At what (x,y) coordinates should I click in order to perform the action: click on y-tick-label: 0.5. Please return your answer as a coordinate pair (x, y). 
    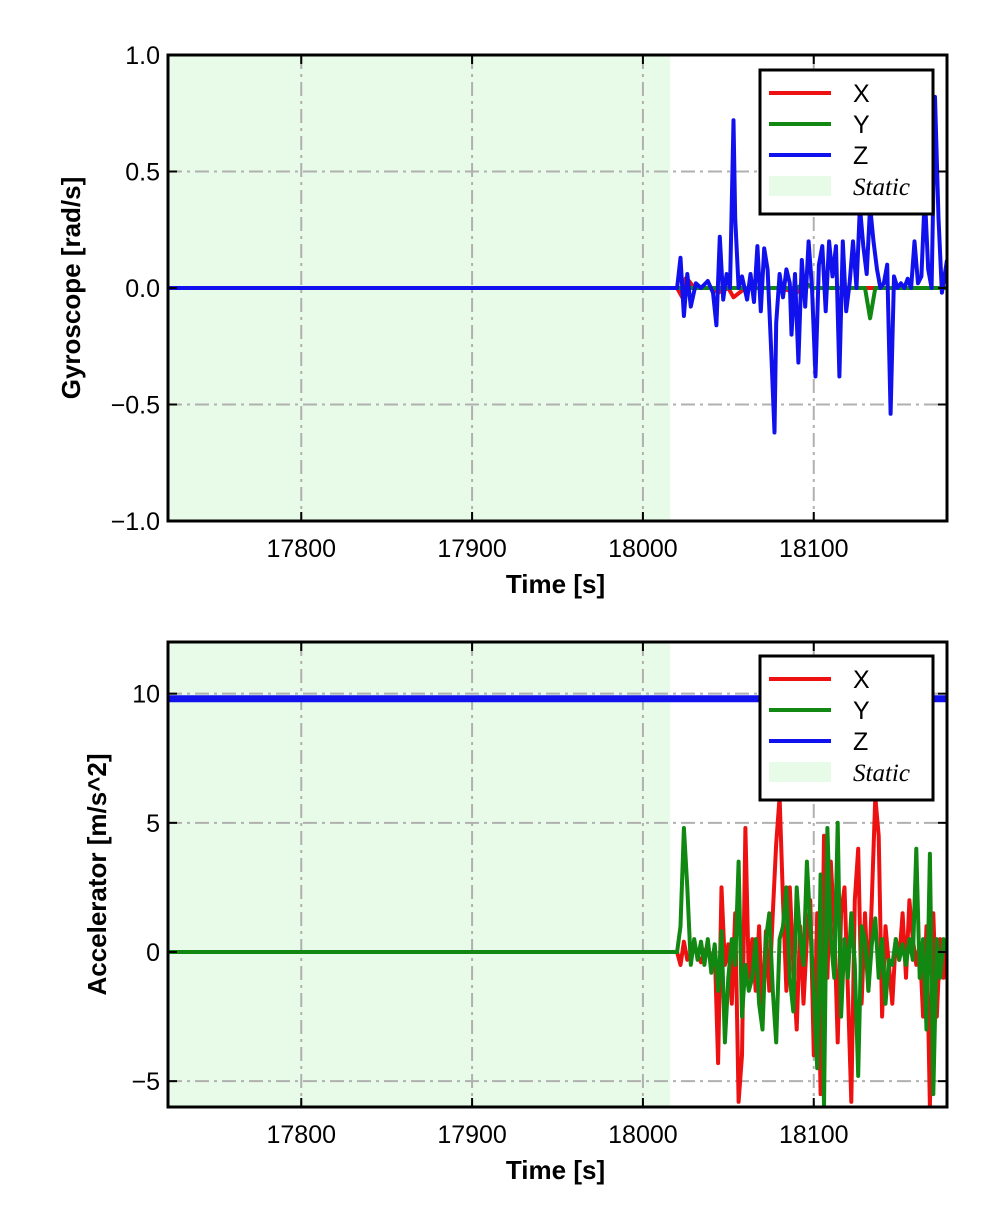
    Looking at the image, I should click on (142, 173).